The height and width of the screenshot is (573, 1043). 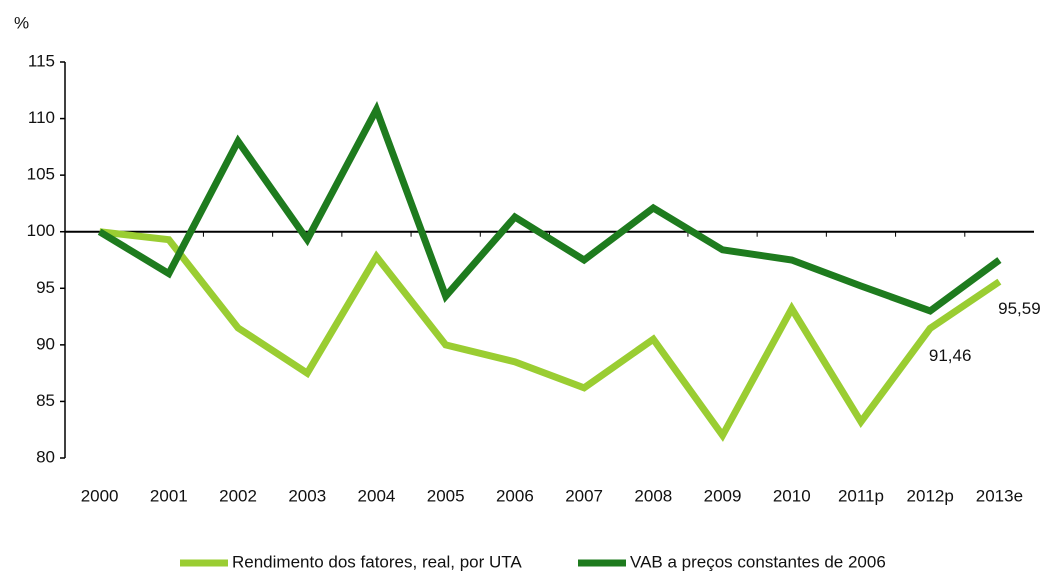 What do you see at coordinates (41, 60) in the screenshot?
I see `y-tick-label: 115` at bounding box center [41, 60].